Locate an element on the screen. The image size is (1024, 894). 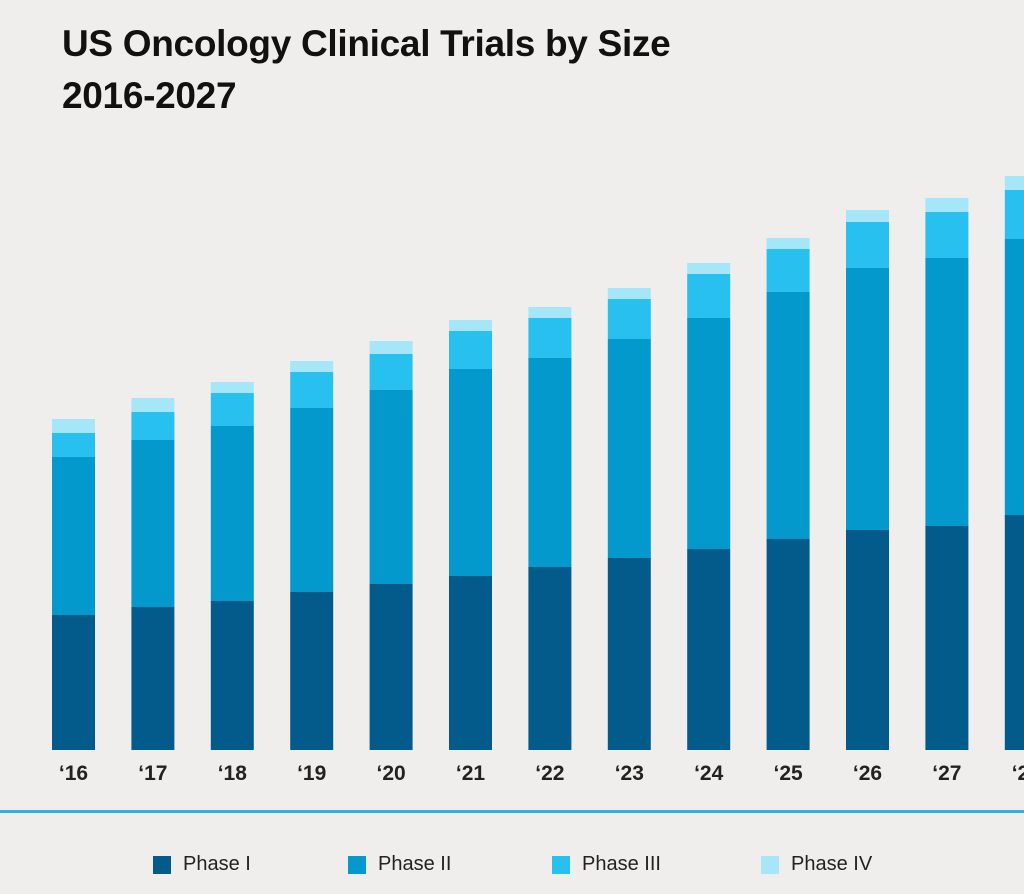
x-tick-label: ‘16 is located at coordinates (73, 773).